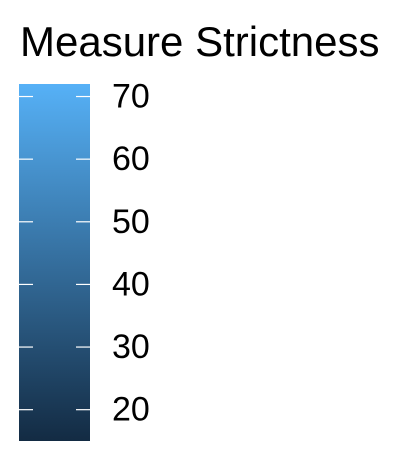 The image size is (419, 463). I want to click on tick-label-30: 30, so click(131, 347).